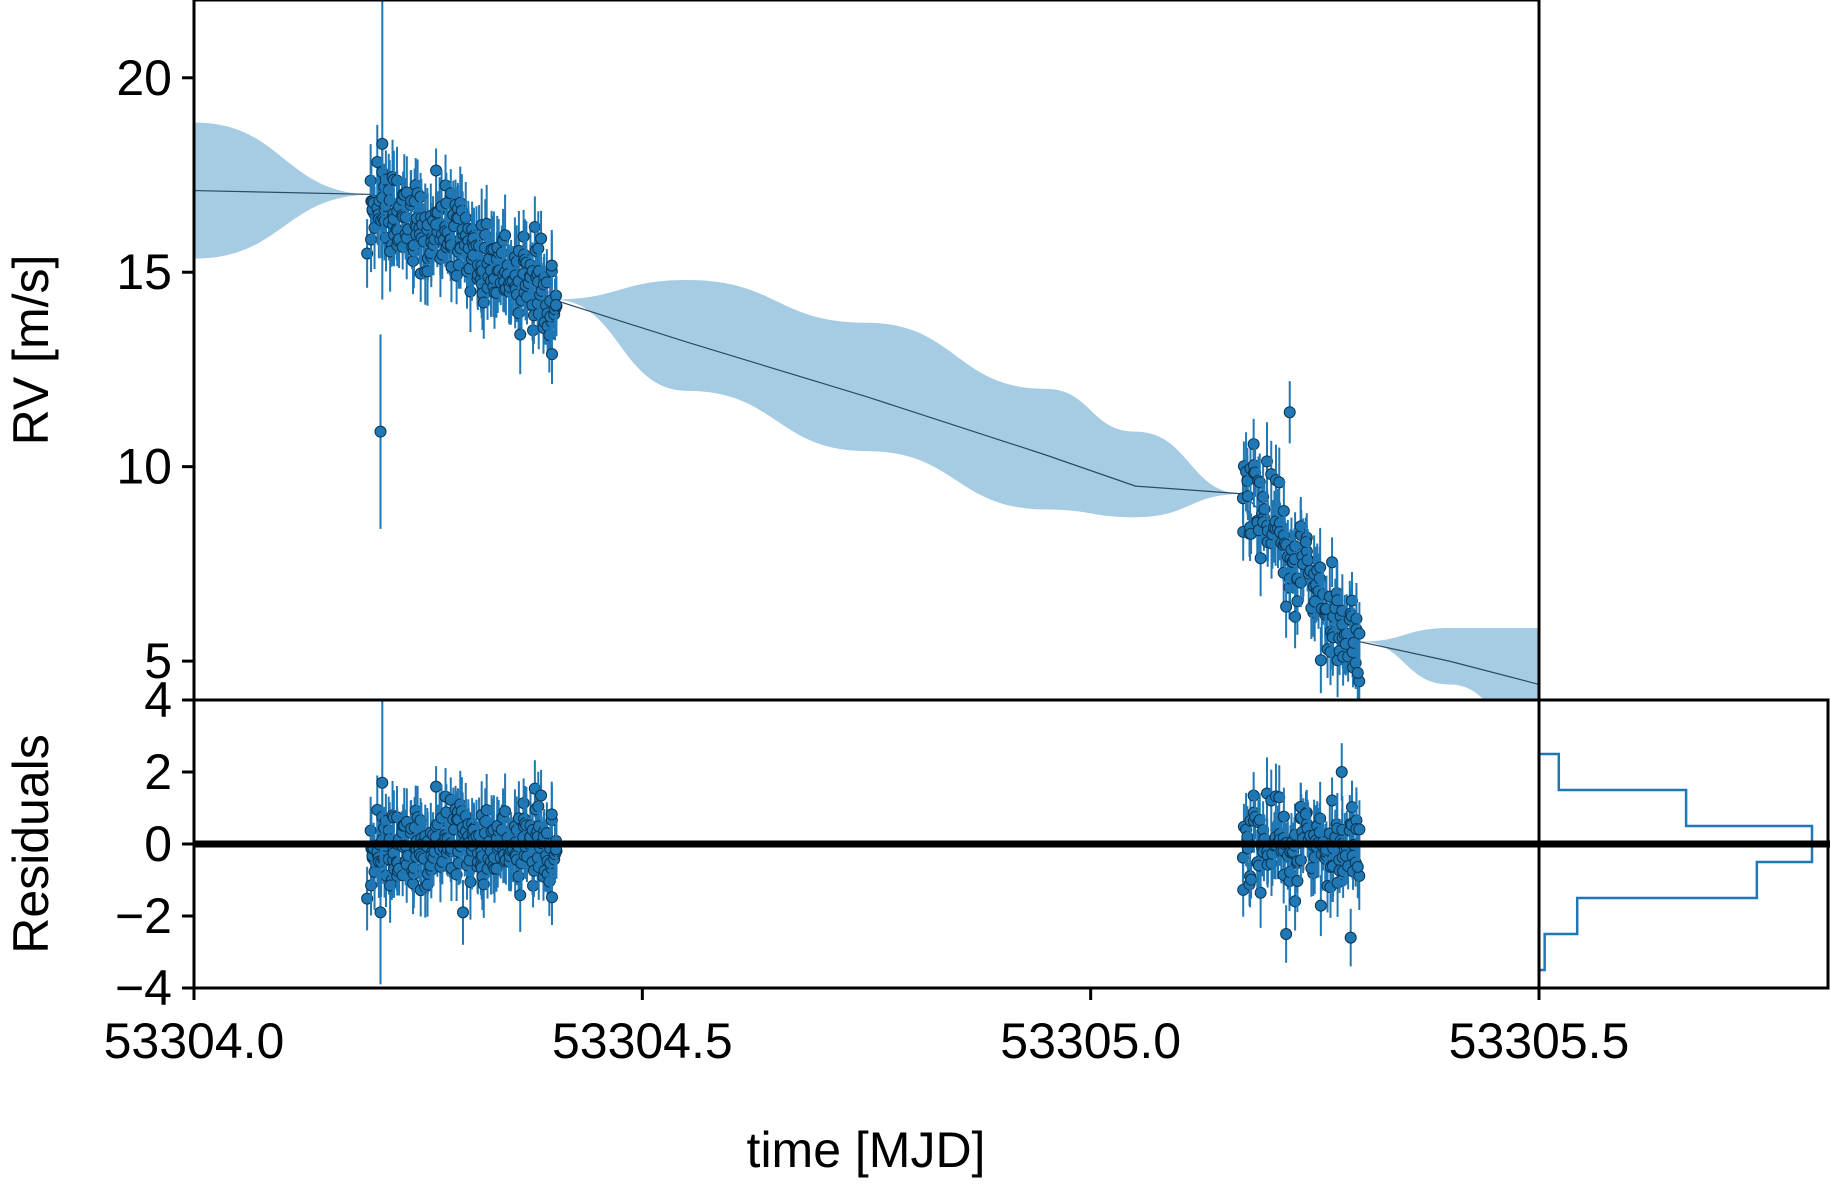 The height and width of the screenshot is (1186, 1830). I want to click on rv-y-tick-label: 20, so click(144, 78).